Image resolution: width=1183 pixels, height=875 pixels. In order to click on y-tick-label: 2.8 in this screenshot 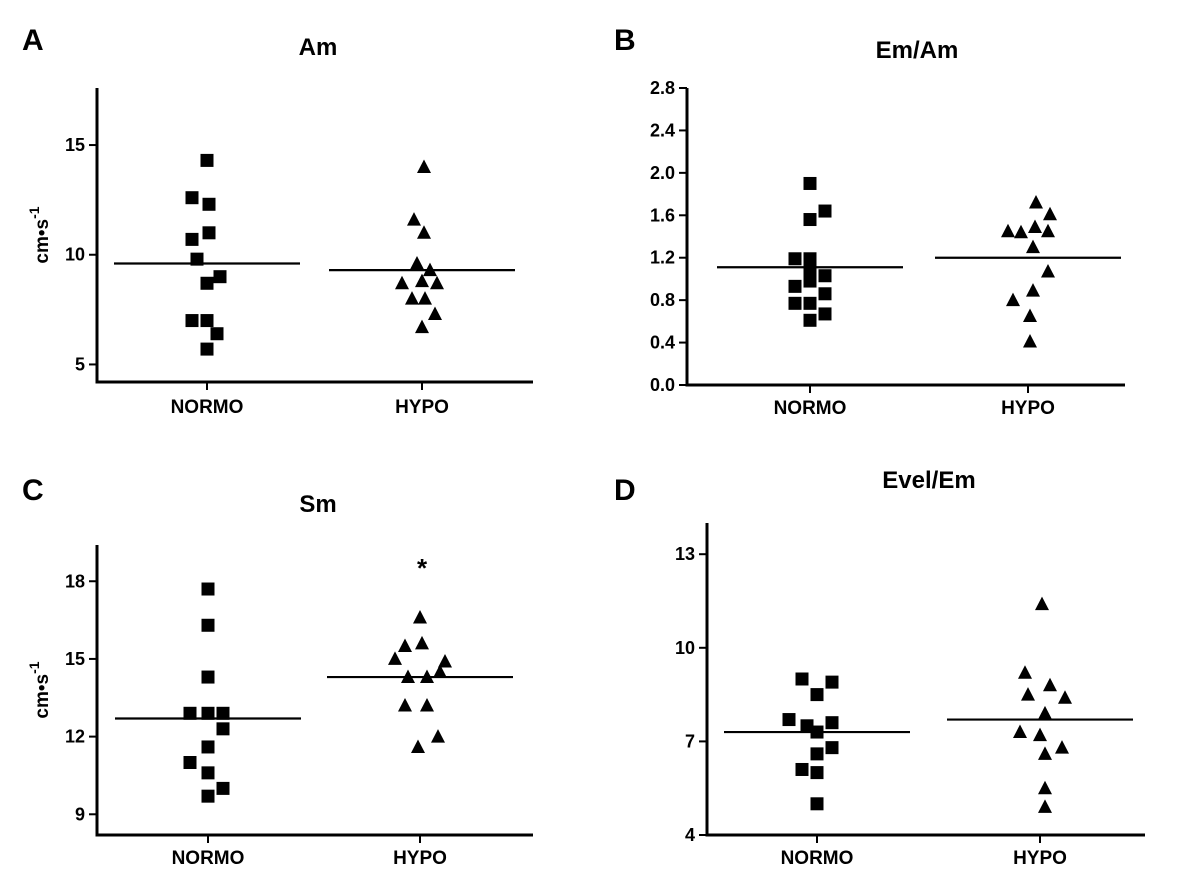, I will do `click(662, 88)`.